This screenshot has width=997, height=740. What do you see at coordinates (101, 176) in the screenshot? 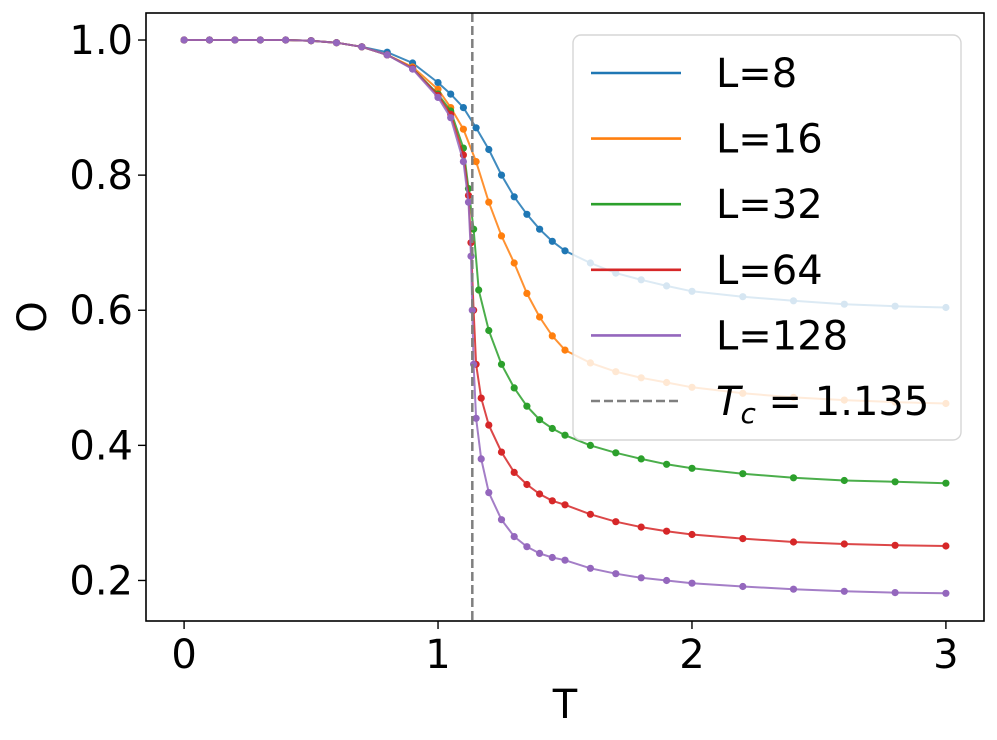
I see `y-tick-label: 0.8` at bounding box center [101, 176].